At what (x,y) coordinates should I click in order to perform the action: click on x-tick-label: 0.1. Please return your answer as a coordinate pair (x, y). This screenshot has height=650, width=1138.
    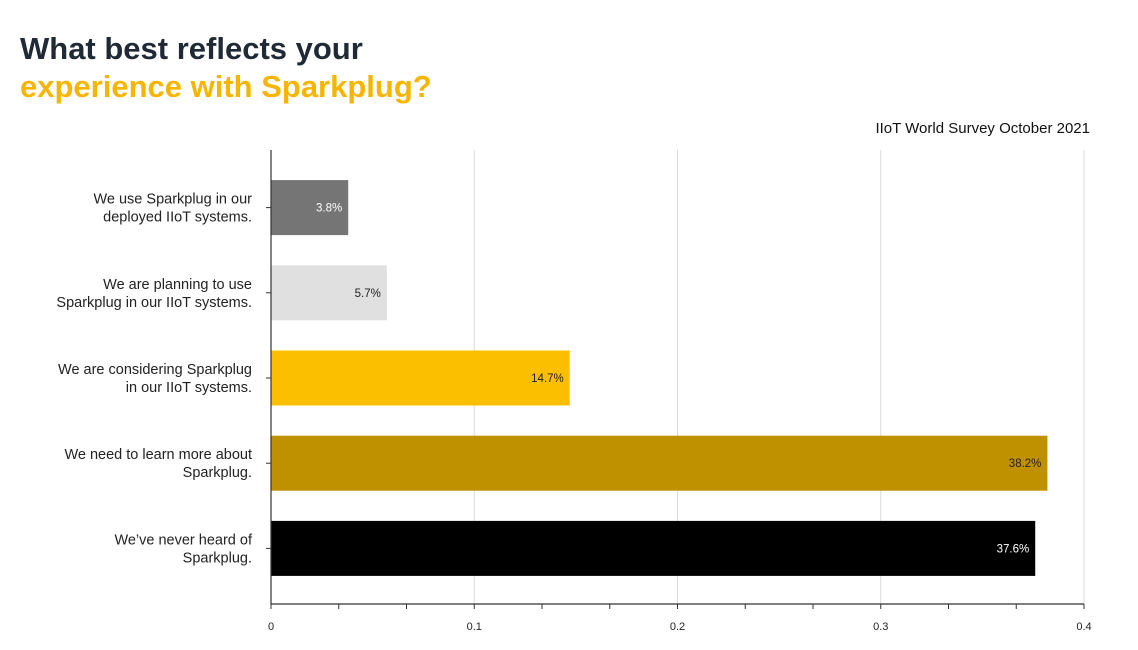
    Looking at the image, I should click on (474, 627).